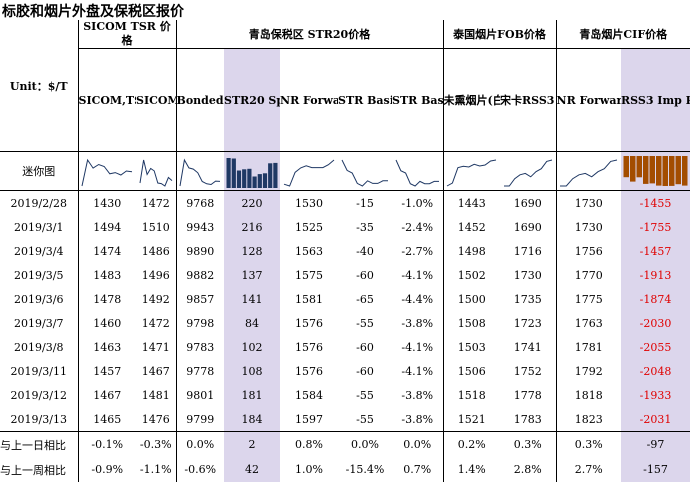 The width and height of the screenshot is (690, 482). What do you see at coordinates (39, 371) in the screenshot?
I see `row-date: 2019/3/11` at bounding box center [39, 371].